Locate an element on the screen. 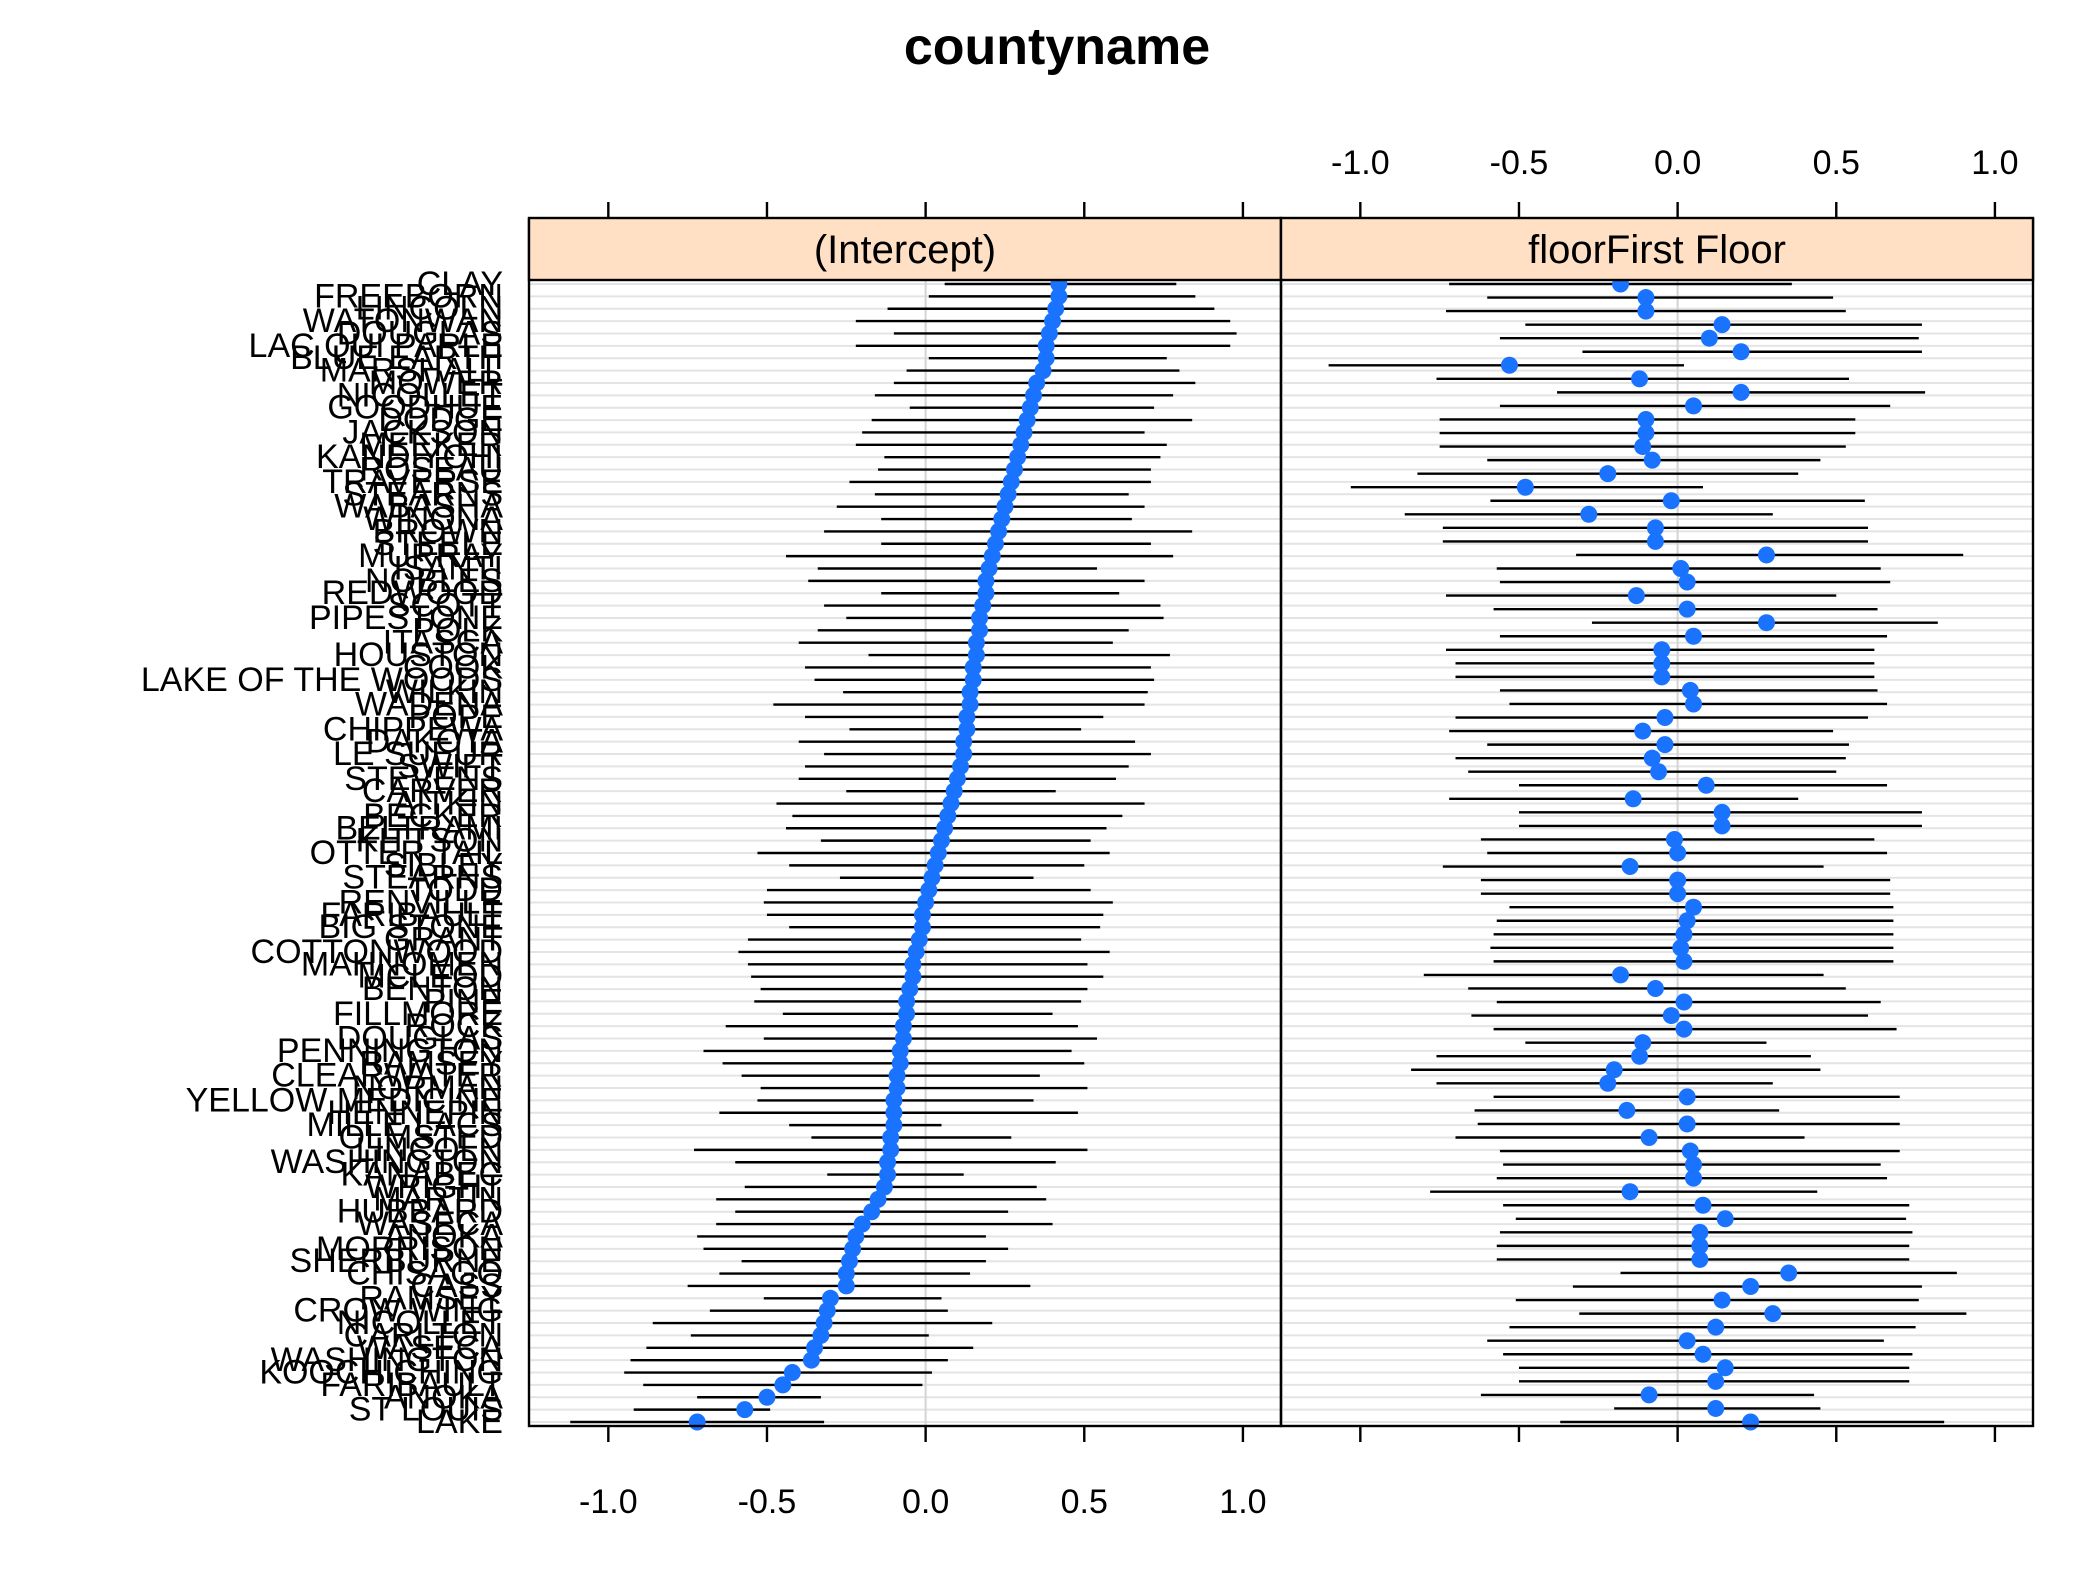 The width and height of the screenshot is (2100, 1590). county-label: DODGE is located at coordinates (440, 420).